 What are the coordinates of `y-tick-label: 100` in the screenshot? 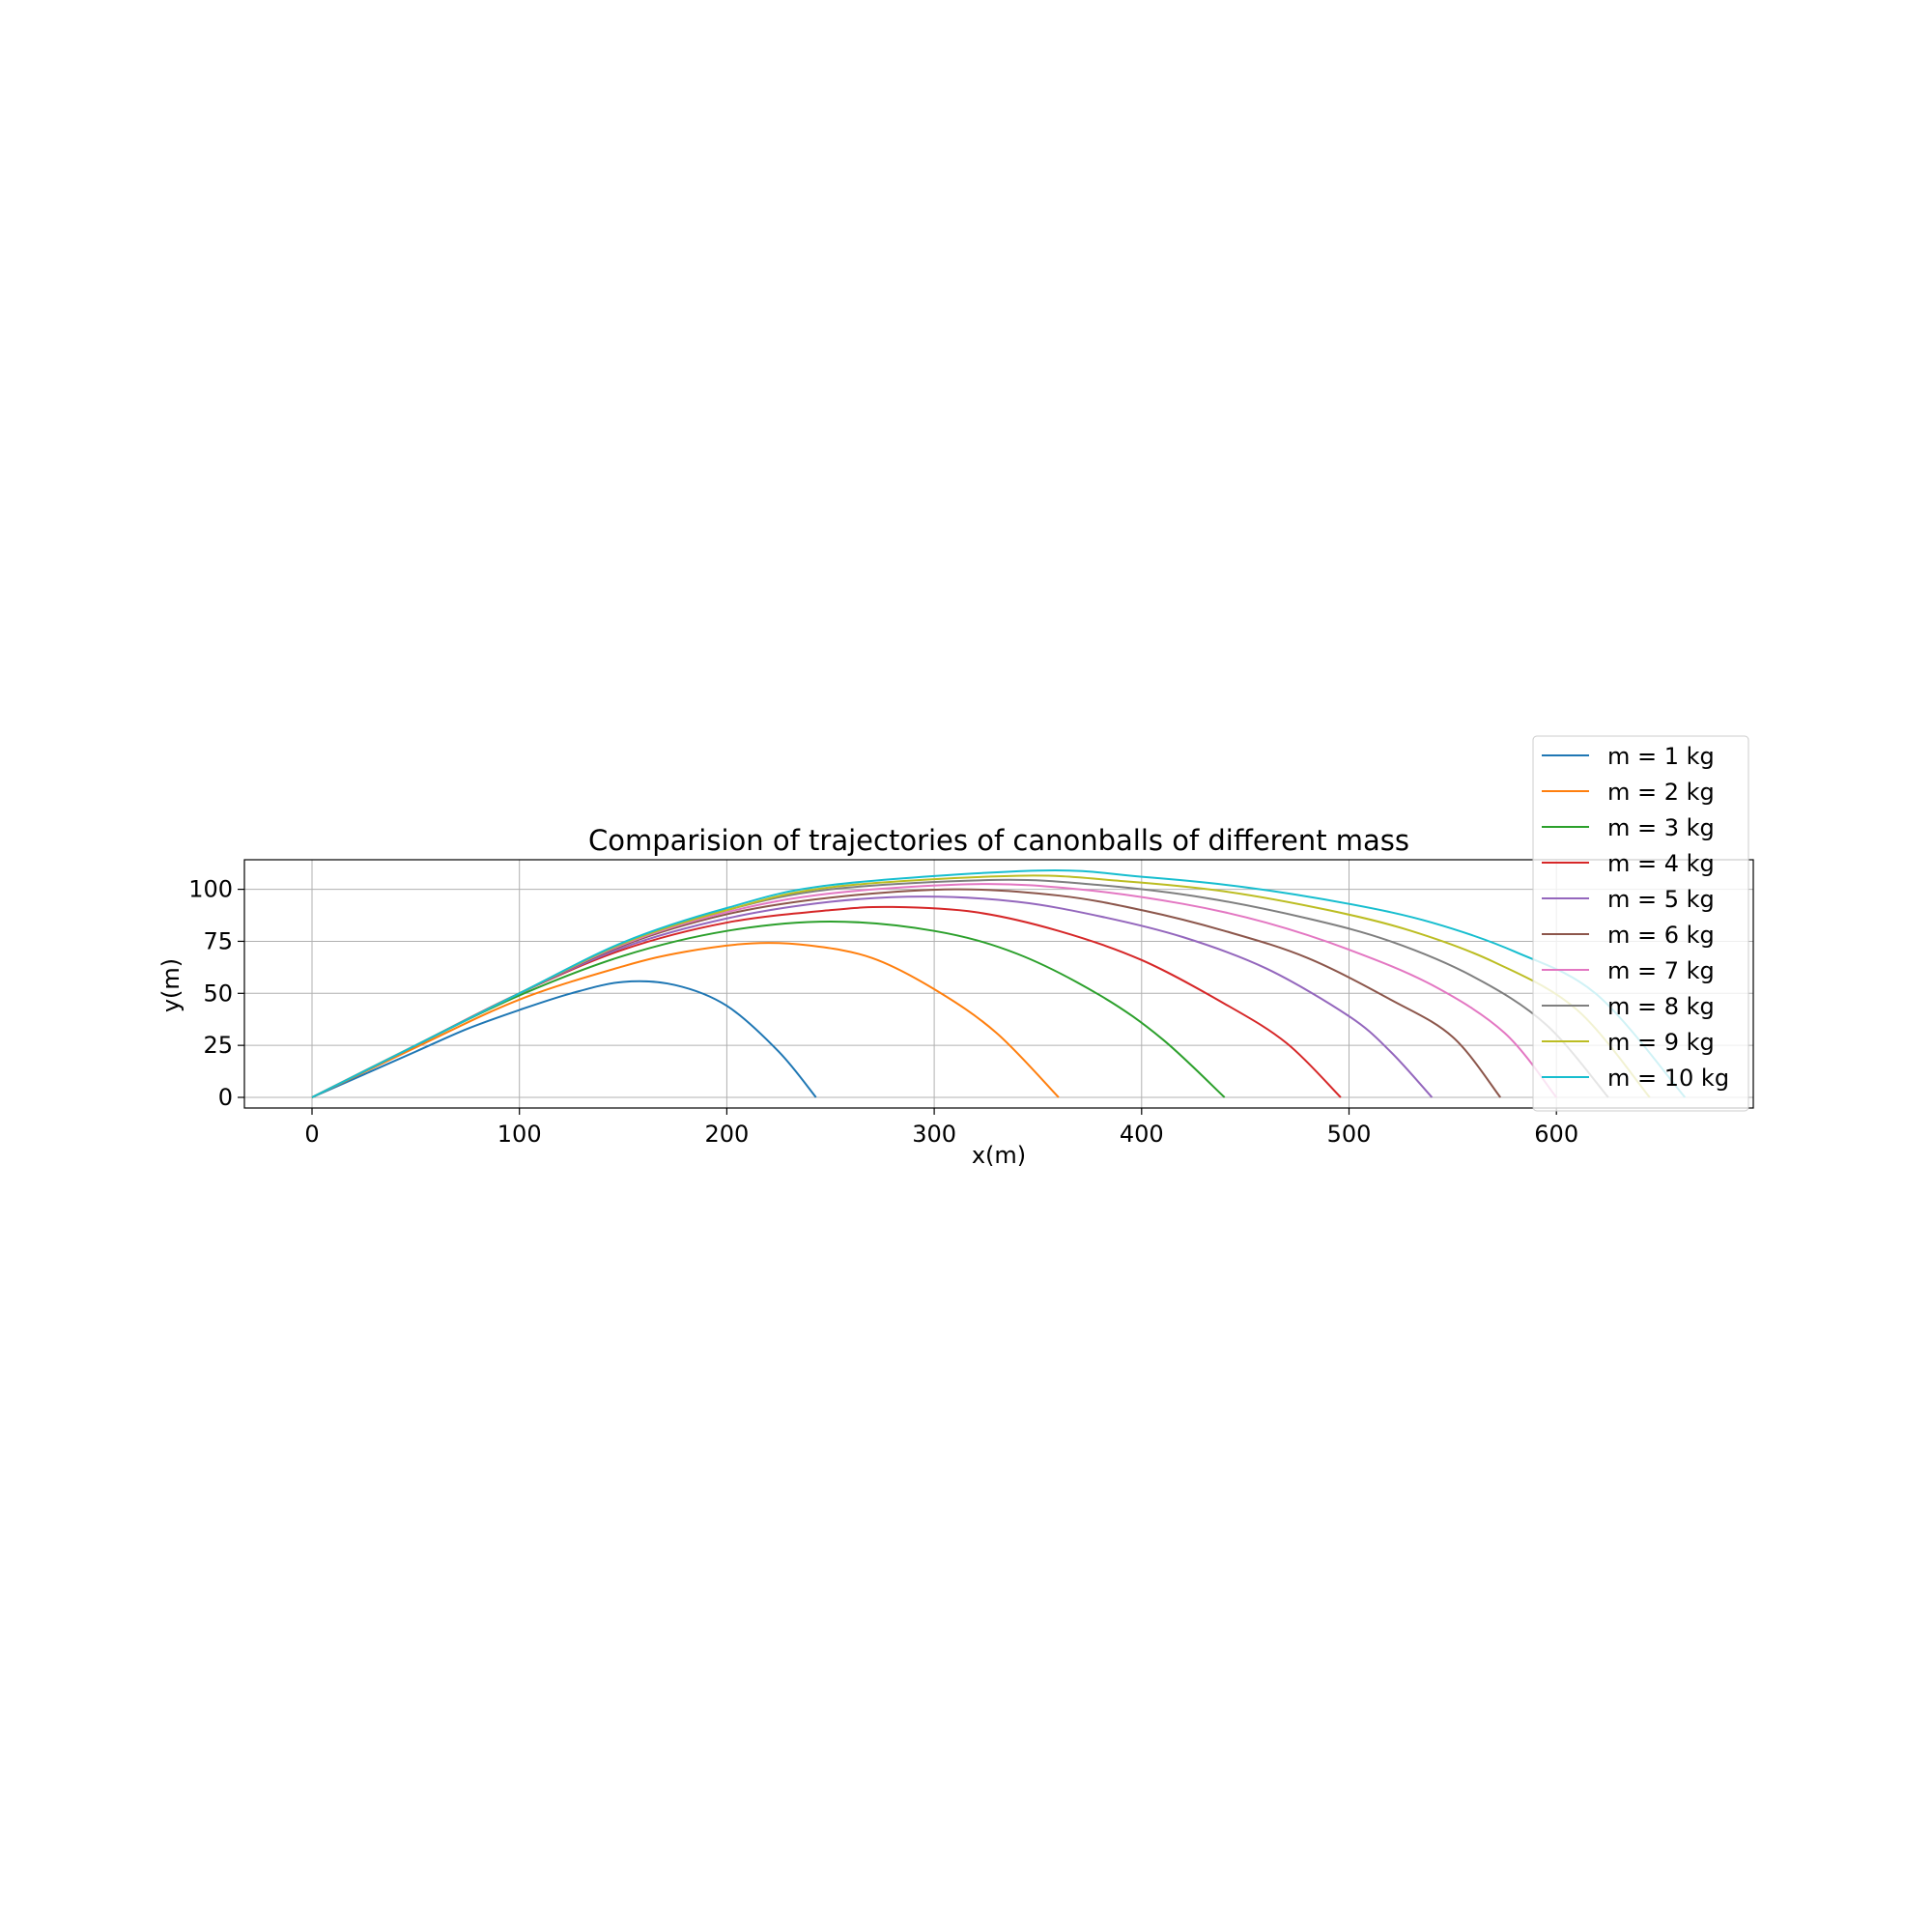 It's located at (210, 889).